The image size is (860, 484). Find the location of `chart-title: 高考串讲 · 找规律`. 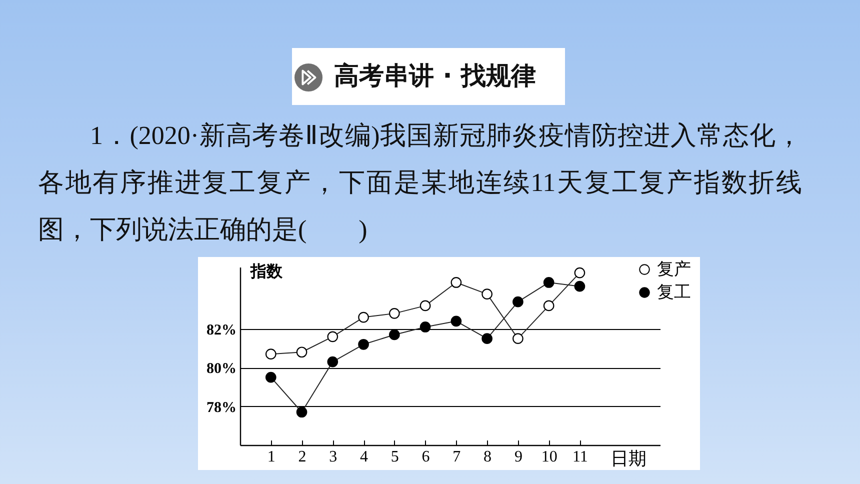

chart-title: 高考串讲 · 找规律 is located at coordinates (435, 76).